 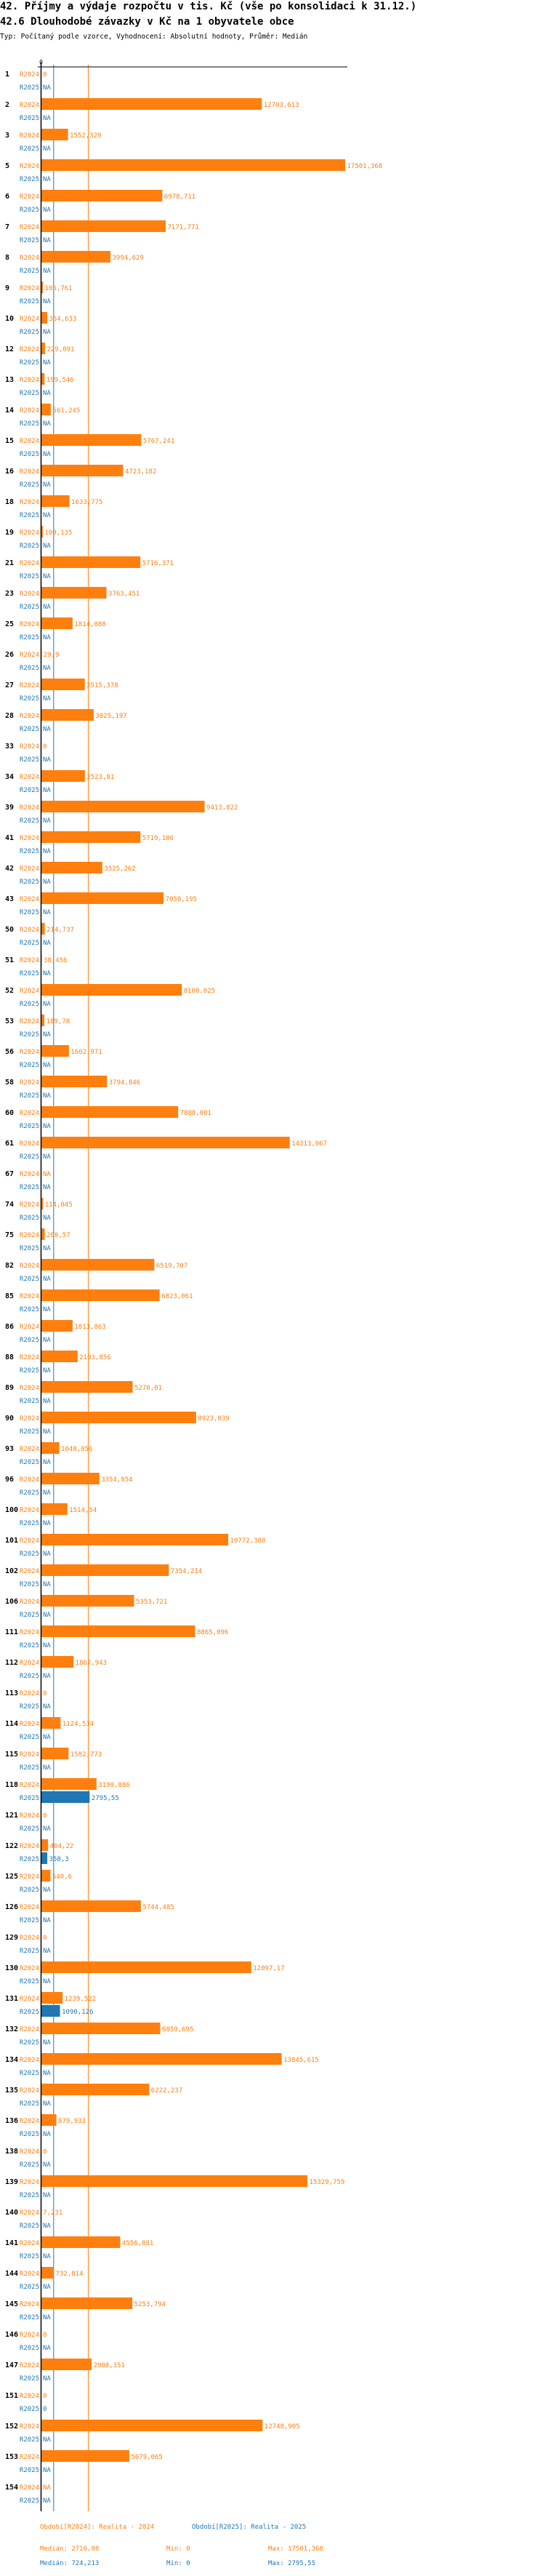 What do you see at coordinates (89, 624) in the screenshot?
I see `value-label: 1814,088` at bounding box center [89, 624].